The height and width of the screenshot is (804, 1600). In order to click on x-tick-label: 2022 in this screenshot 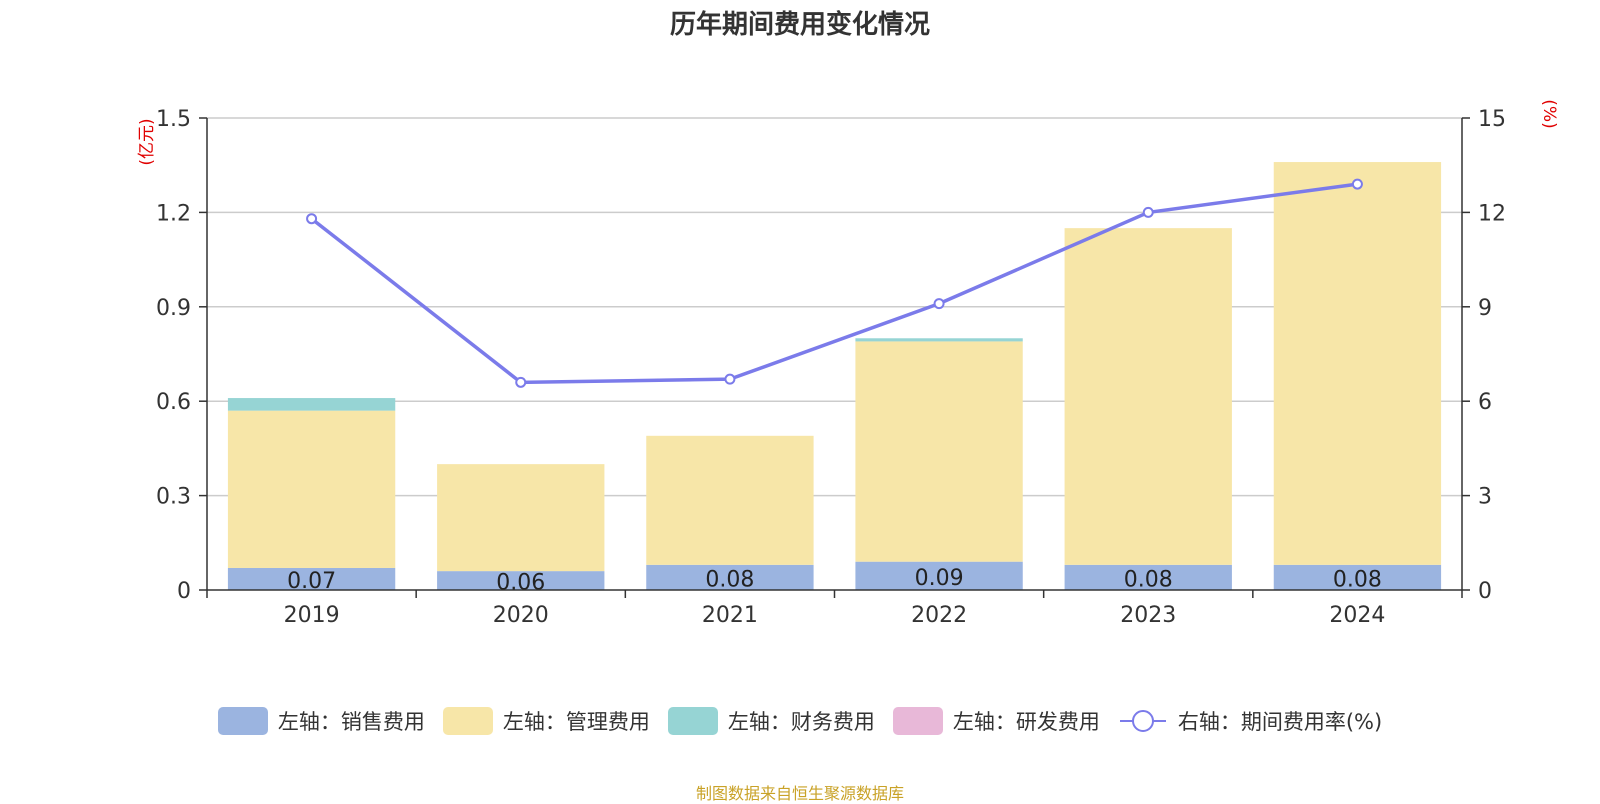, I will do `click(939, 615)`.